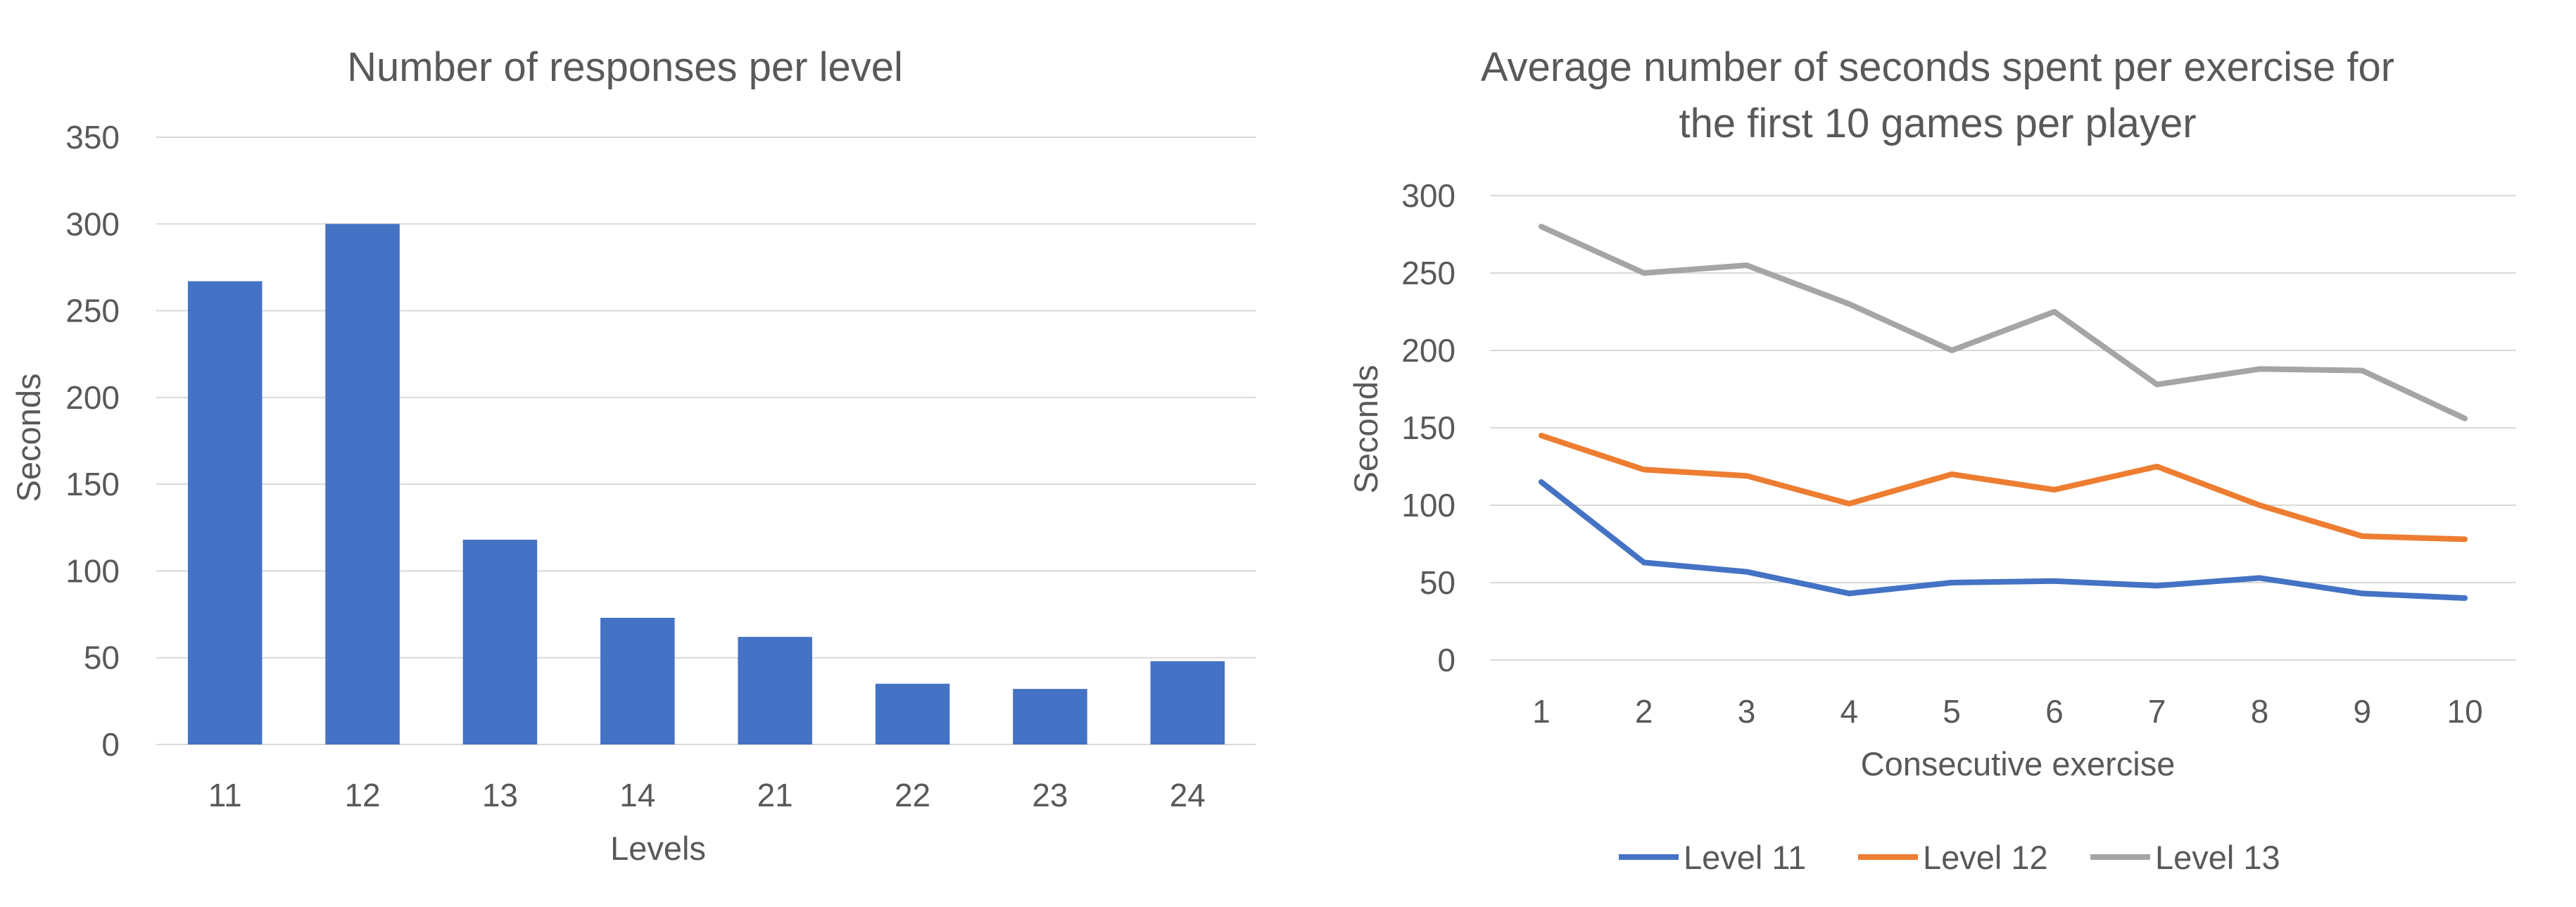 The width and height of the screenshot is (2576, 907). I want to click on bar-chart-title: Number of responses per level, so click(625, 67).